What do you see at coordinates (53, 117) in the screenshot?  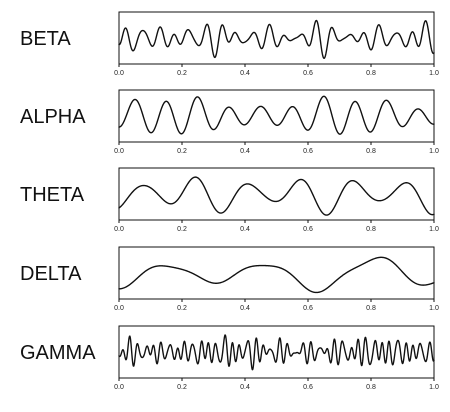 I see `band-label: ALPHA` at bounding box center [53, 117].